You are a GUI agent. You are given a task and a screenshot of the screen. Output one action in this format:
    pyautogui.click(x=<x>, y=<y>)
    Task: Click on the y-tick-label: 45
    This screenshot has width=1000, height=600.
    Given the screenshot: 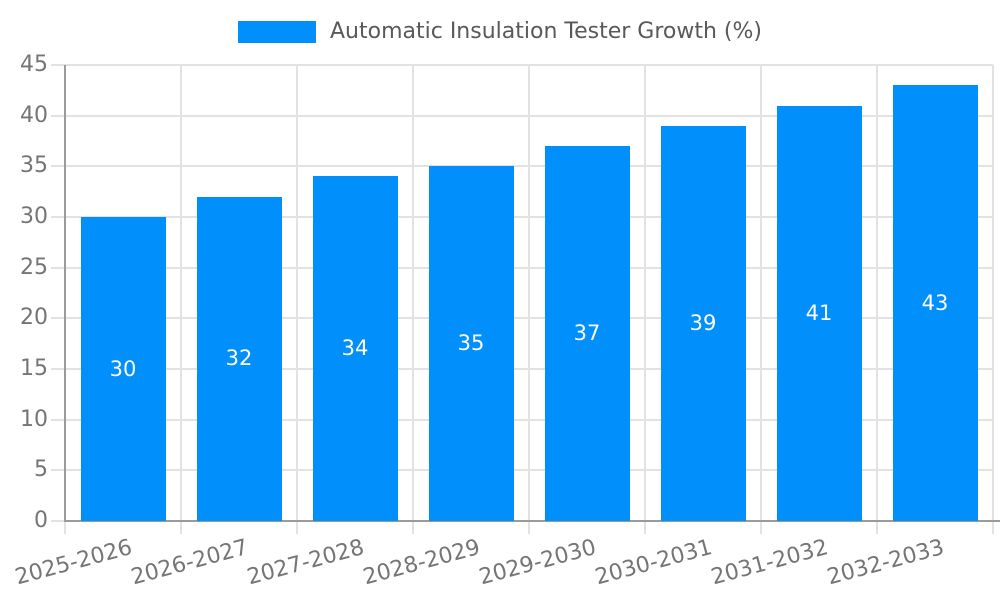 What is the action you would take?
    pyautogui.click(x=34, y=64)
    